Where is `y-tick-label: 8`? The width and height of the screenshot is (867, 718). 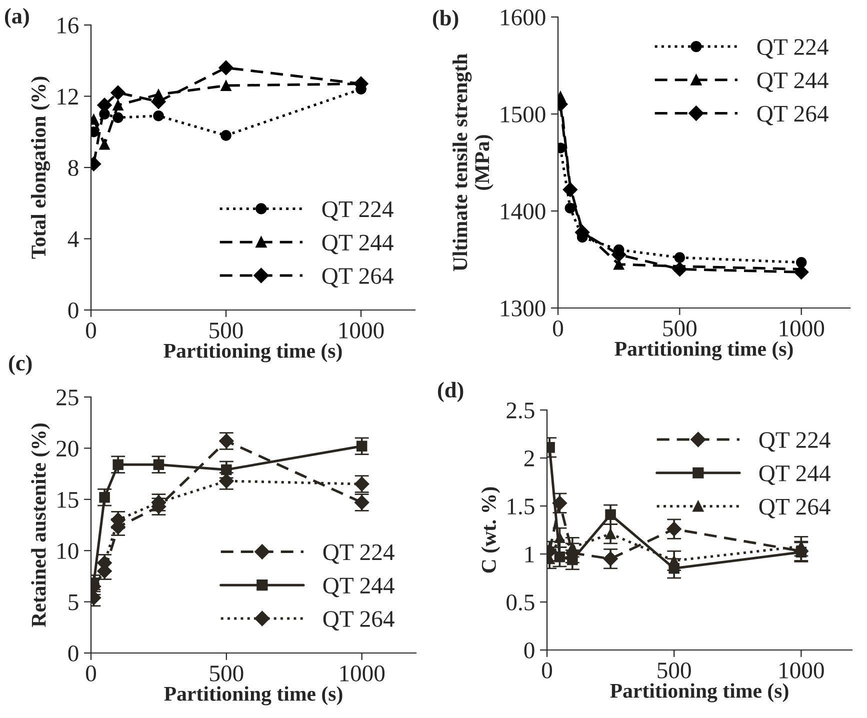
y-tick-label: 8 is located at coordinates (73, 168).